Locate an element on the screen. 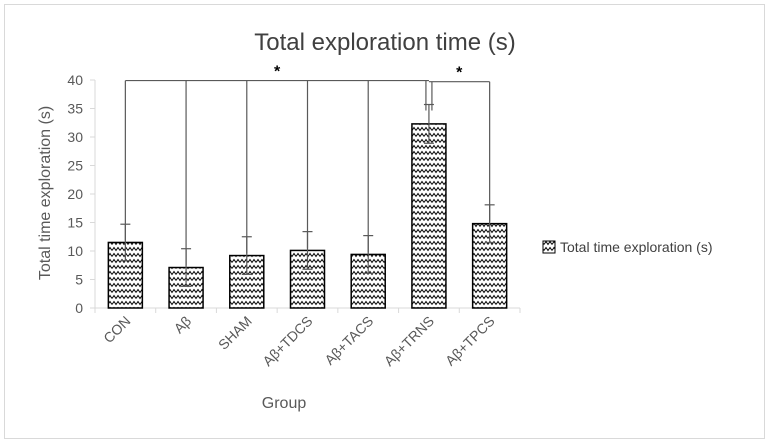 This screenshot has width=771, height=445. y-tick-label: 0 is located at coordinates (79, 308).